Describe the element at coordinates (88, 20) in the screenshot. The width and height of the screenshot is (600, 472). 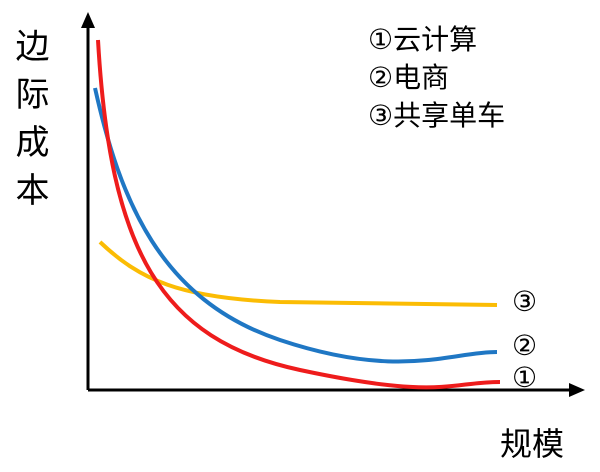
I see `y-axis-arrow` at that location.